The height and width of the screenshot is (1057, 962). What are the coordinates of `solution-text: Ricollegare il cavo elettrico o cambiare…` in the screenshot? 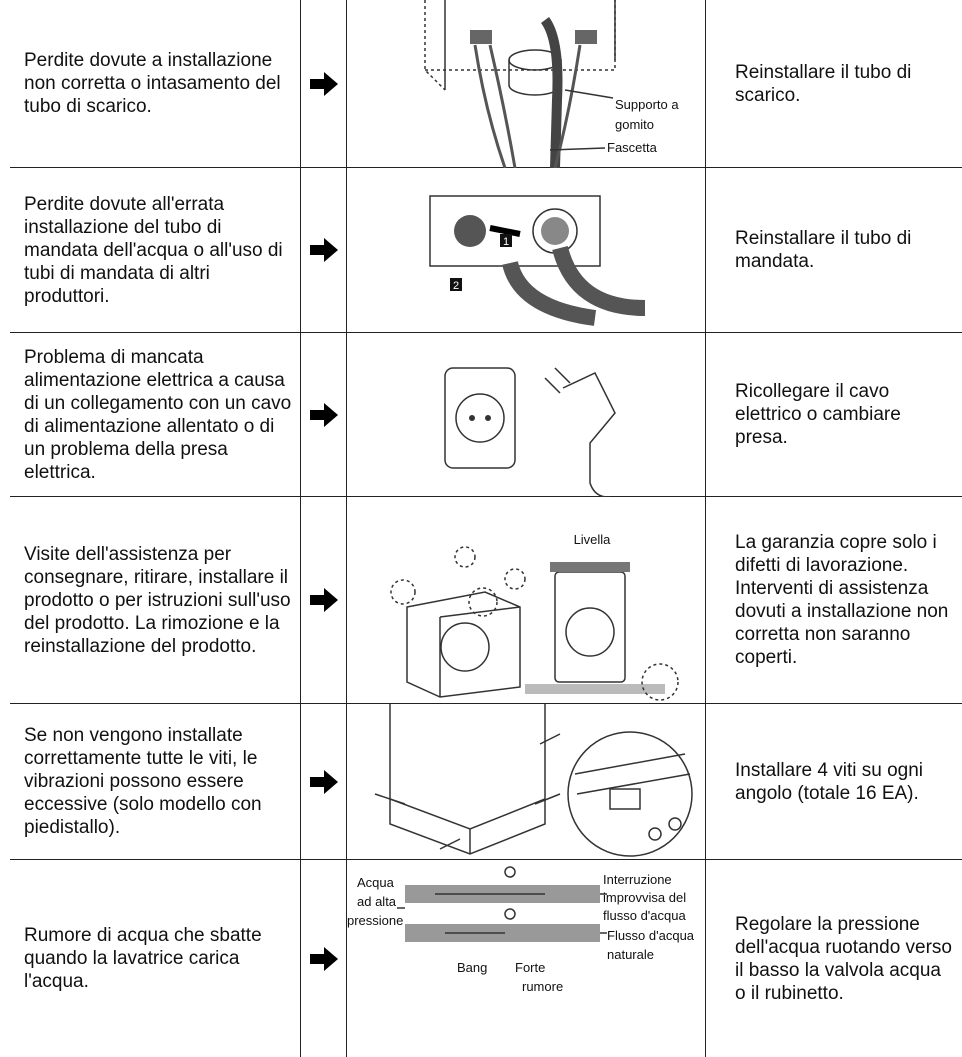 It's located at (818, 414).